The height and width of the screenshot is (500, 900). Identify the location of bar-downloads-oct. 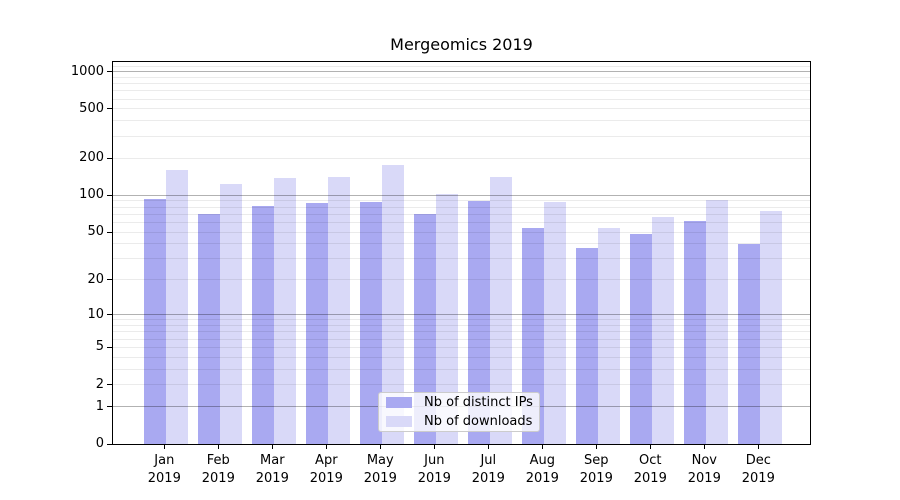
(663, 330).